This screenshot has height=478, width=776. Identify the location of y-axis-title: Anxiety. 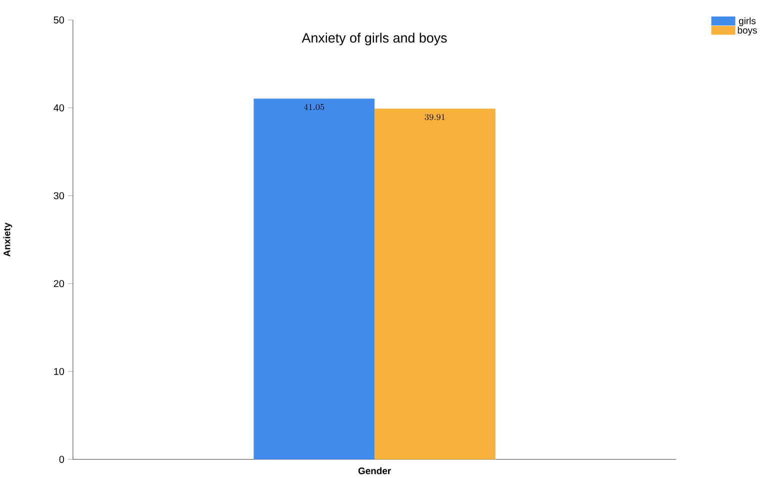
(7, 239).